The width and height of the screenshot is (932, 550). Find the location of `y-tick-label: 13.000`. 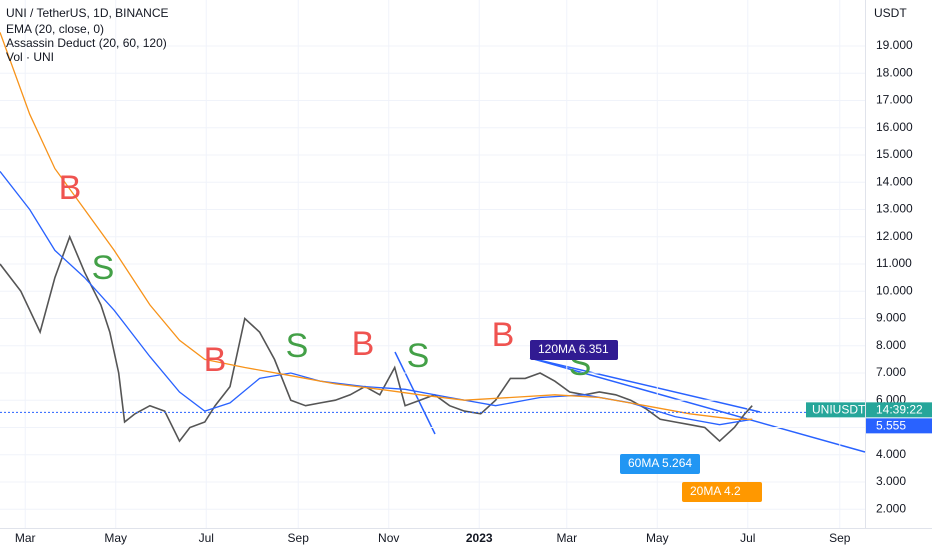

y-tick-label: 13.000 is located at coordinates (894, 209).